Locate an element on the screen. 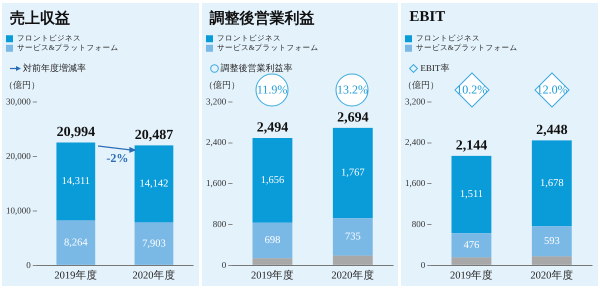 The image size is (600, 289). text: 13.2% is located at coordinates (352, 90).